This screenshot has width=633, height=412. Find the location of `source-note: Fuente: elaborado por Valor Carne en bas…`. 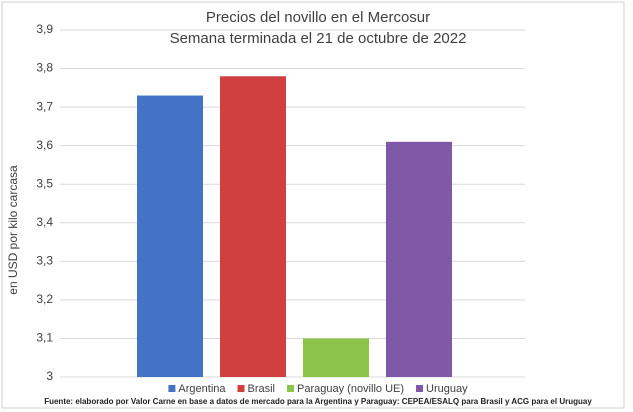

source-note: Fuente: elaborado por Valor Carne en bas… is located at coordinates (318, 401).